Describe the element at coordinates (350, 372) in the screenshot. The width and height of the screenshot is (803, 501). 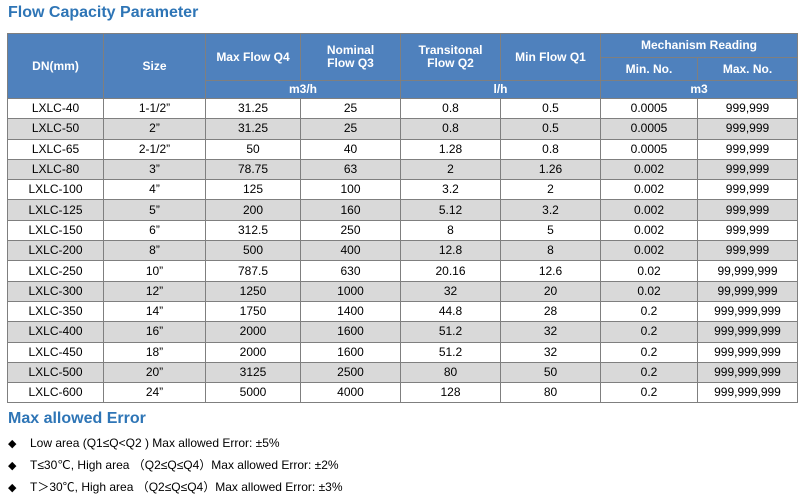
I see `table-cell: 2500` at that location.